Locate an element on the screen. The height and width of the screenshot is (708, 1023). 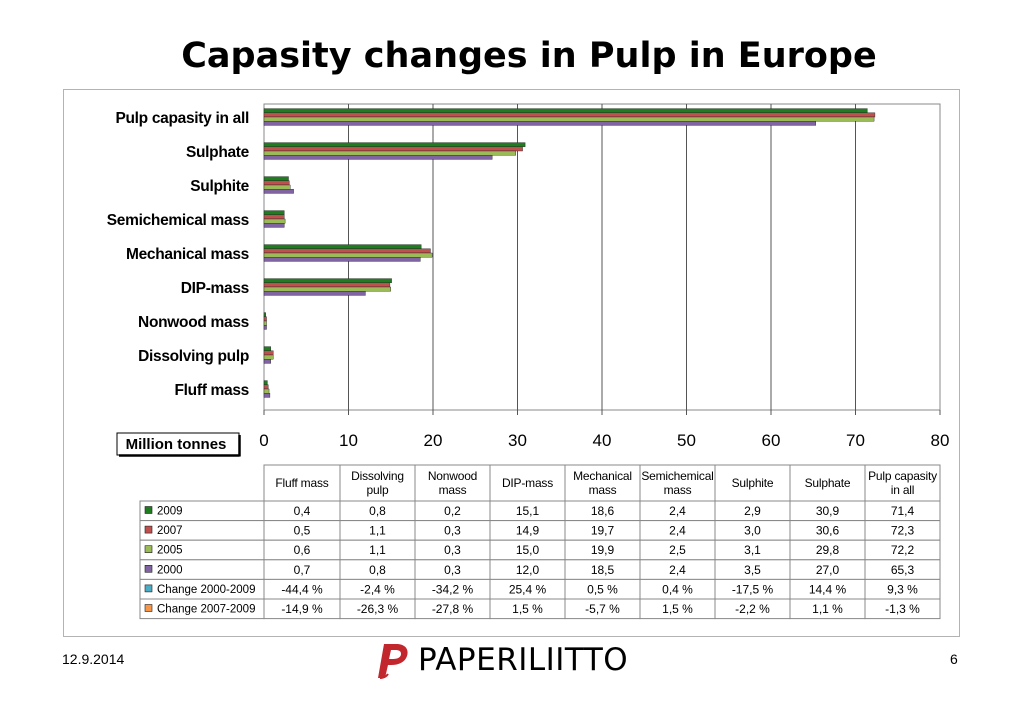
page-title: Capasity changes in Pulp in Europe is located at coordinates (529, 56).